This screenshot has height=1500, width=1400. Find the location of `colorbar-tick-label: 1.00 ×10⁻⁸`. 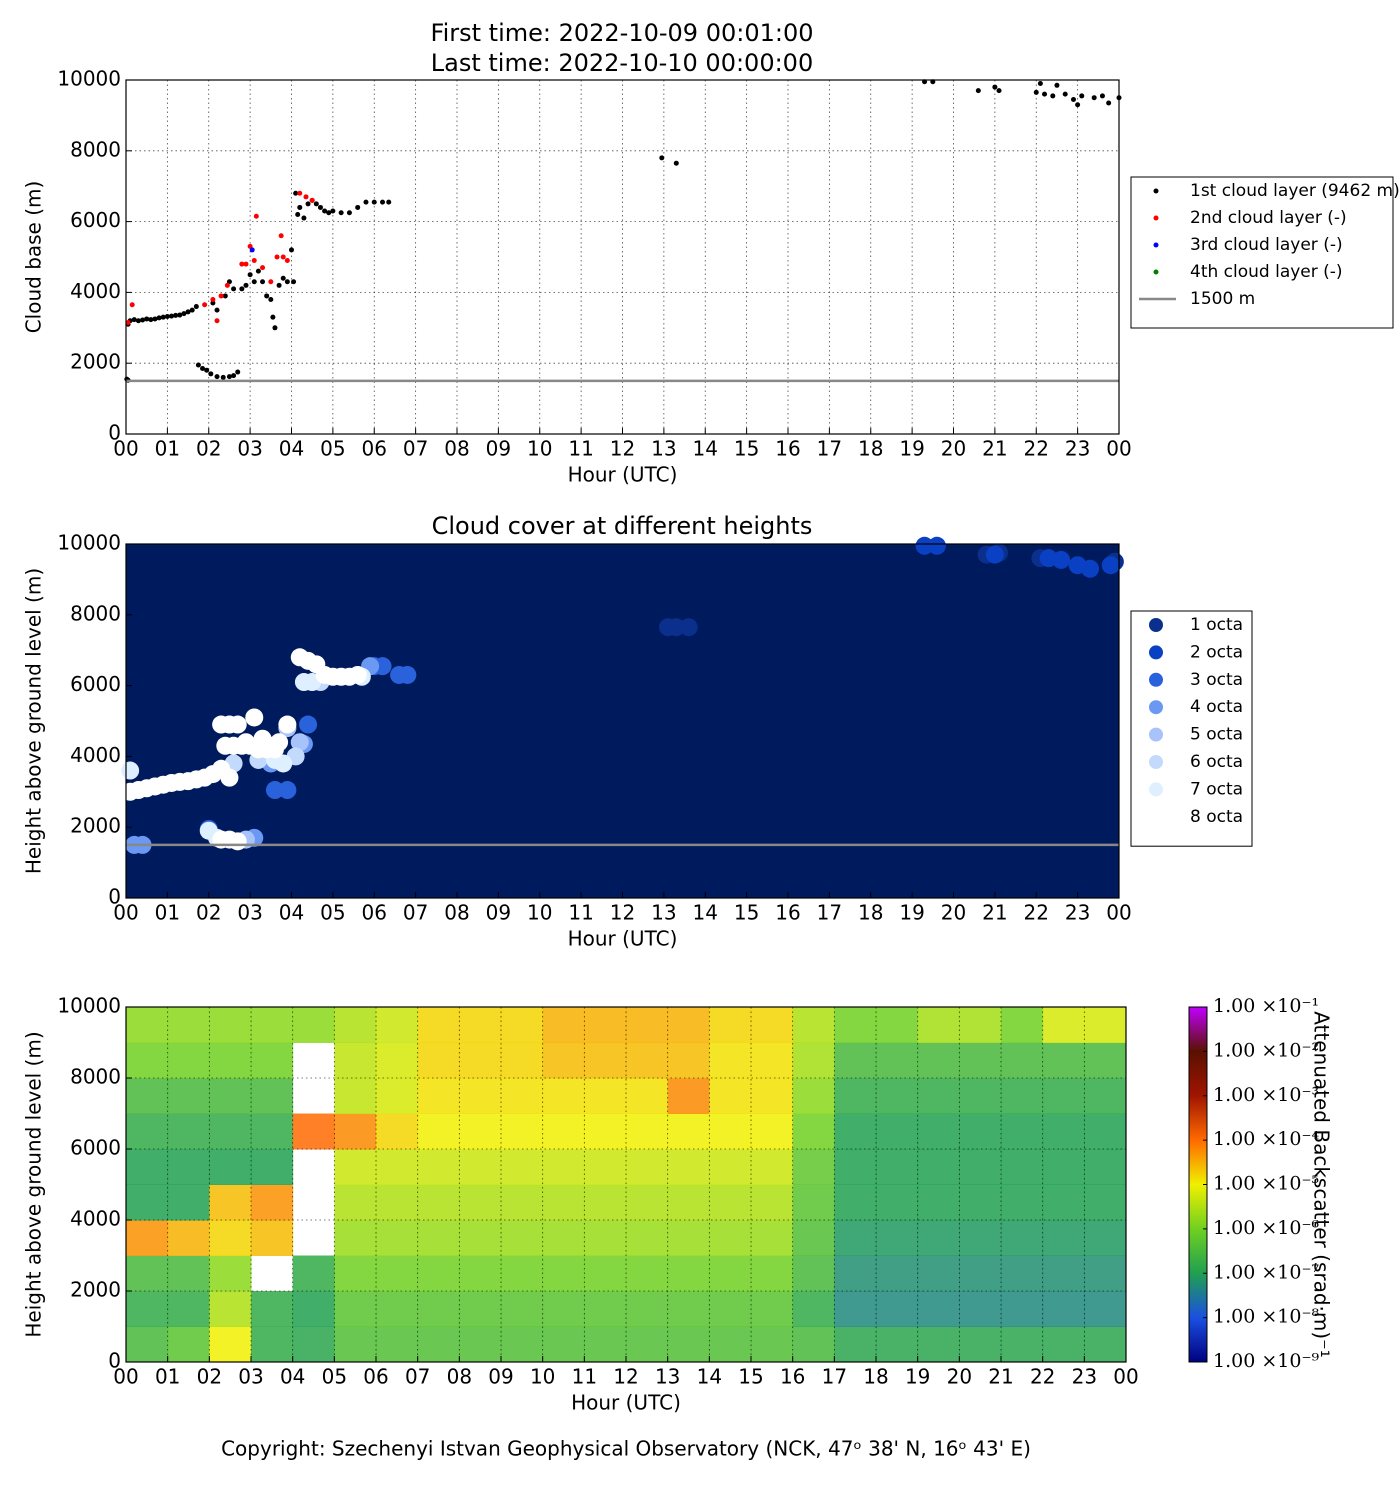

colorbar-tick-label: 1.00 ×10⁻⁸ is located at coordinates (1266, 1317).